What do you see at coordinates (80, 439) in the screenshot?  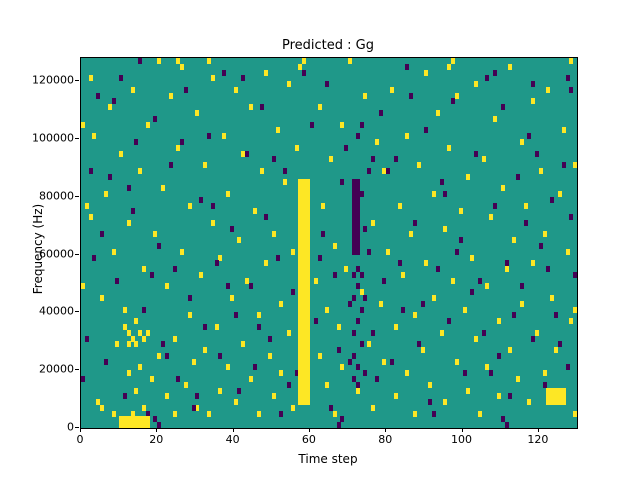 I see `x-tick-label: 0` at bounding box center [80, 439].